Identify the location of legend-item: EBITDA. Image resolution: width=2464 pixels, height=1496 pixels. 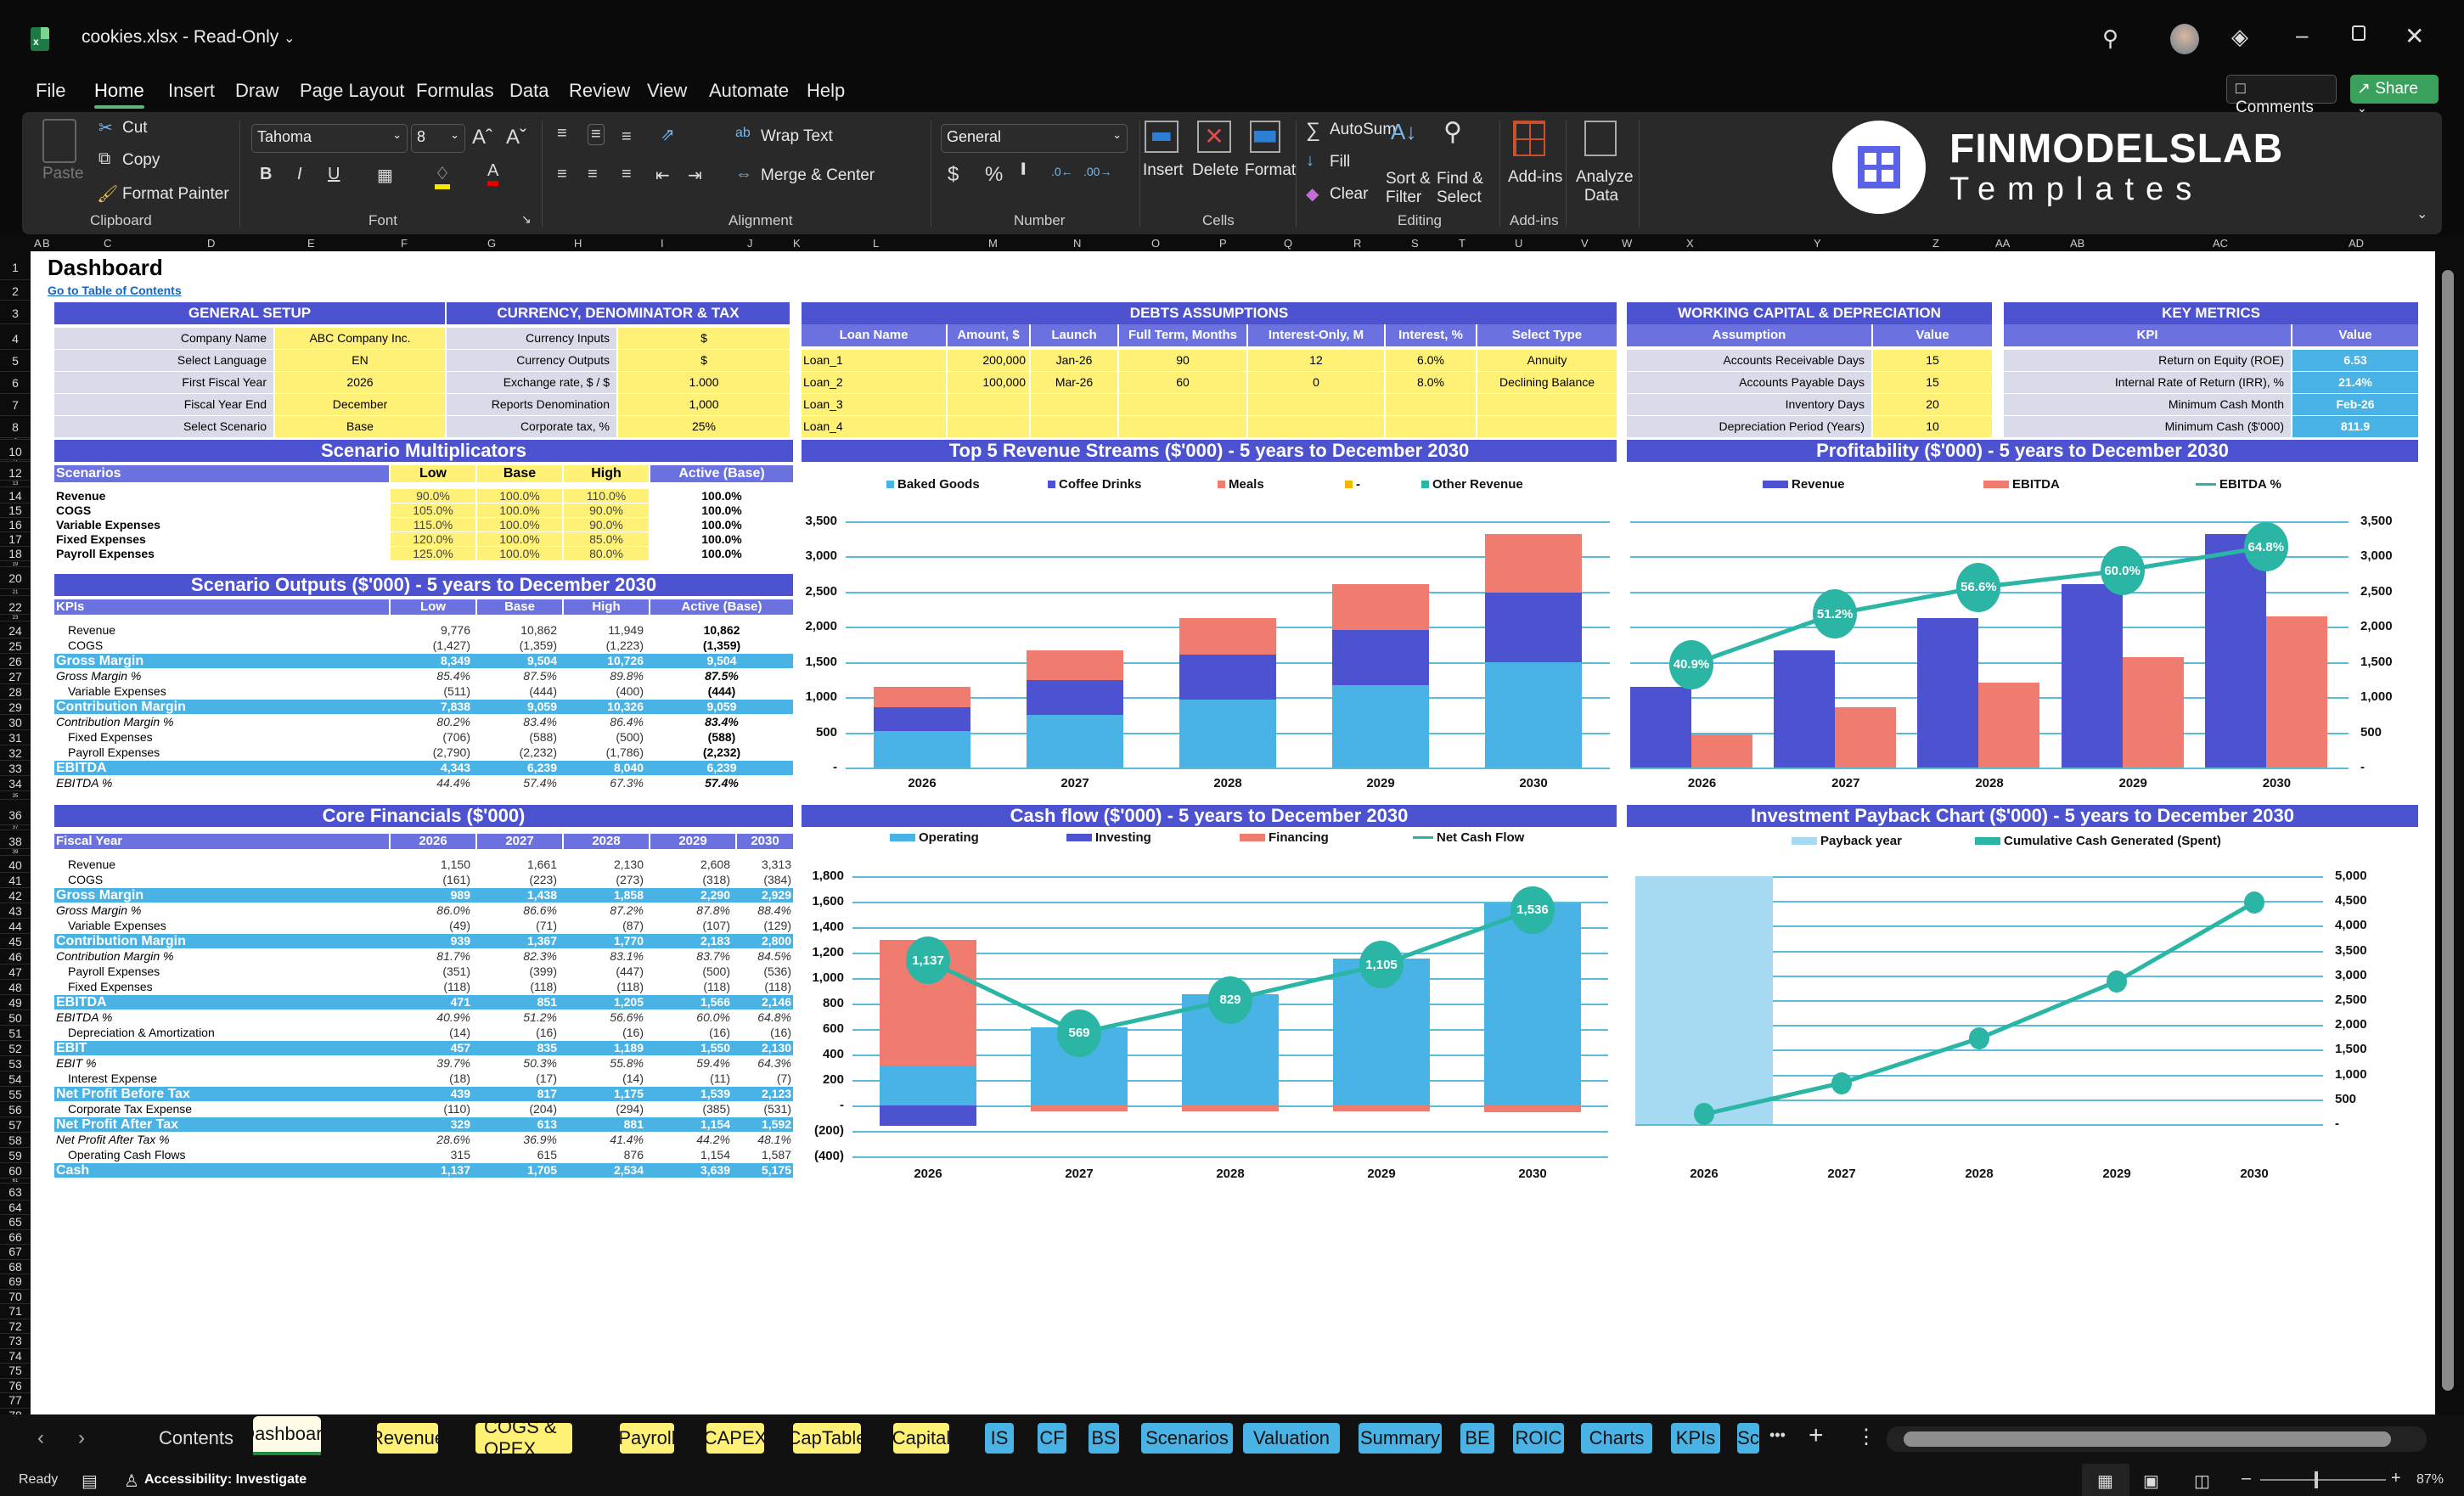
(2021, 484).